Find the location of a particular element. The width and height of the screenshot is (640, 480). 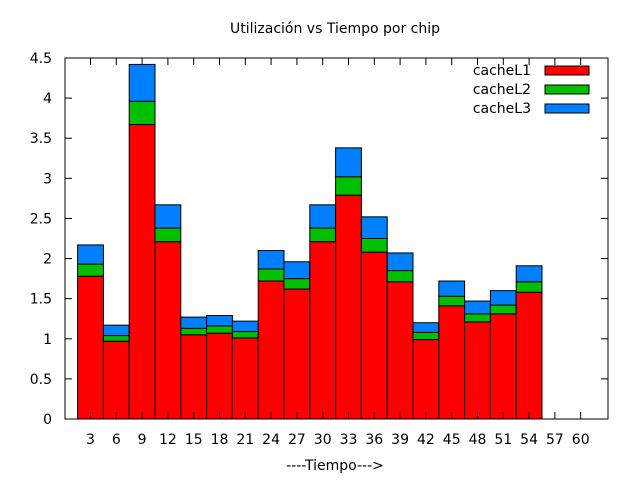

x-axis-label: ----Tiempo---> is located at coordinates (335, 466).